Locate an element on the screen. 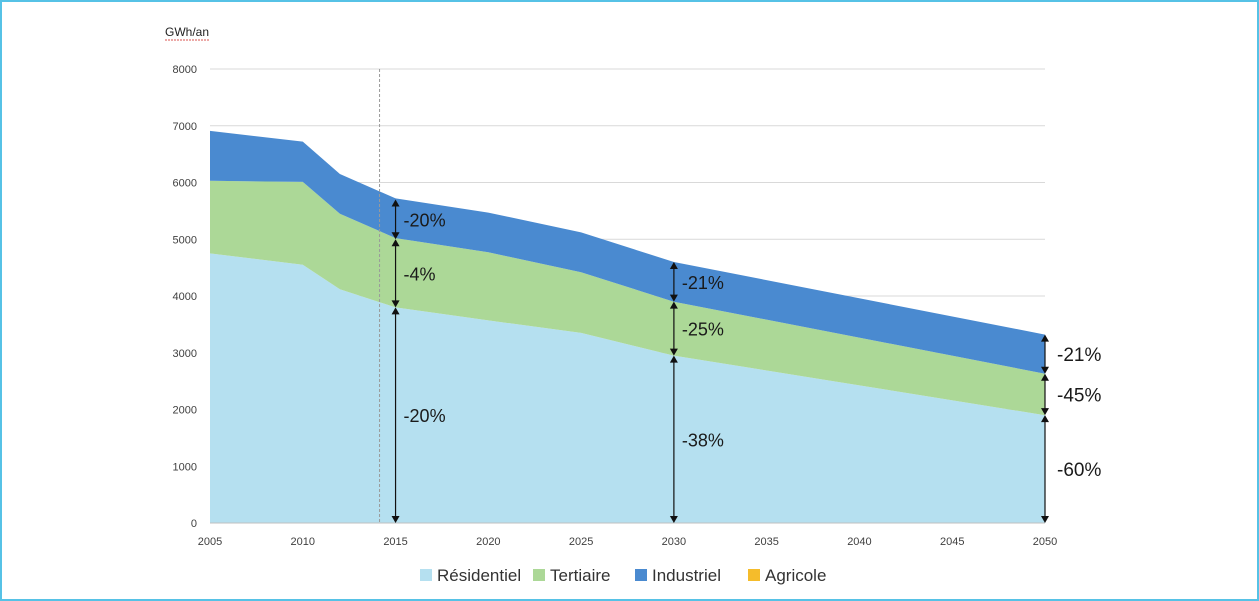  y-tick-label: 7000 is located at coordinates (185, 127).